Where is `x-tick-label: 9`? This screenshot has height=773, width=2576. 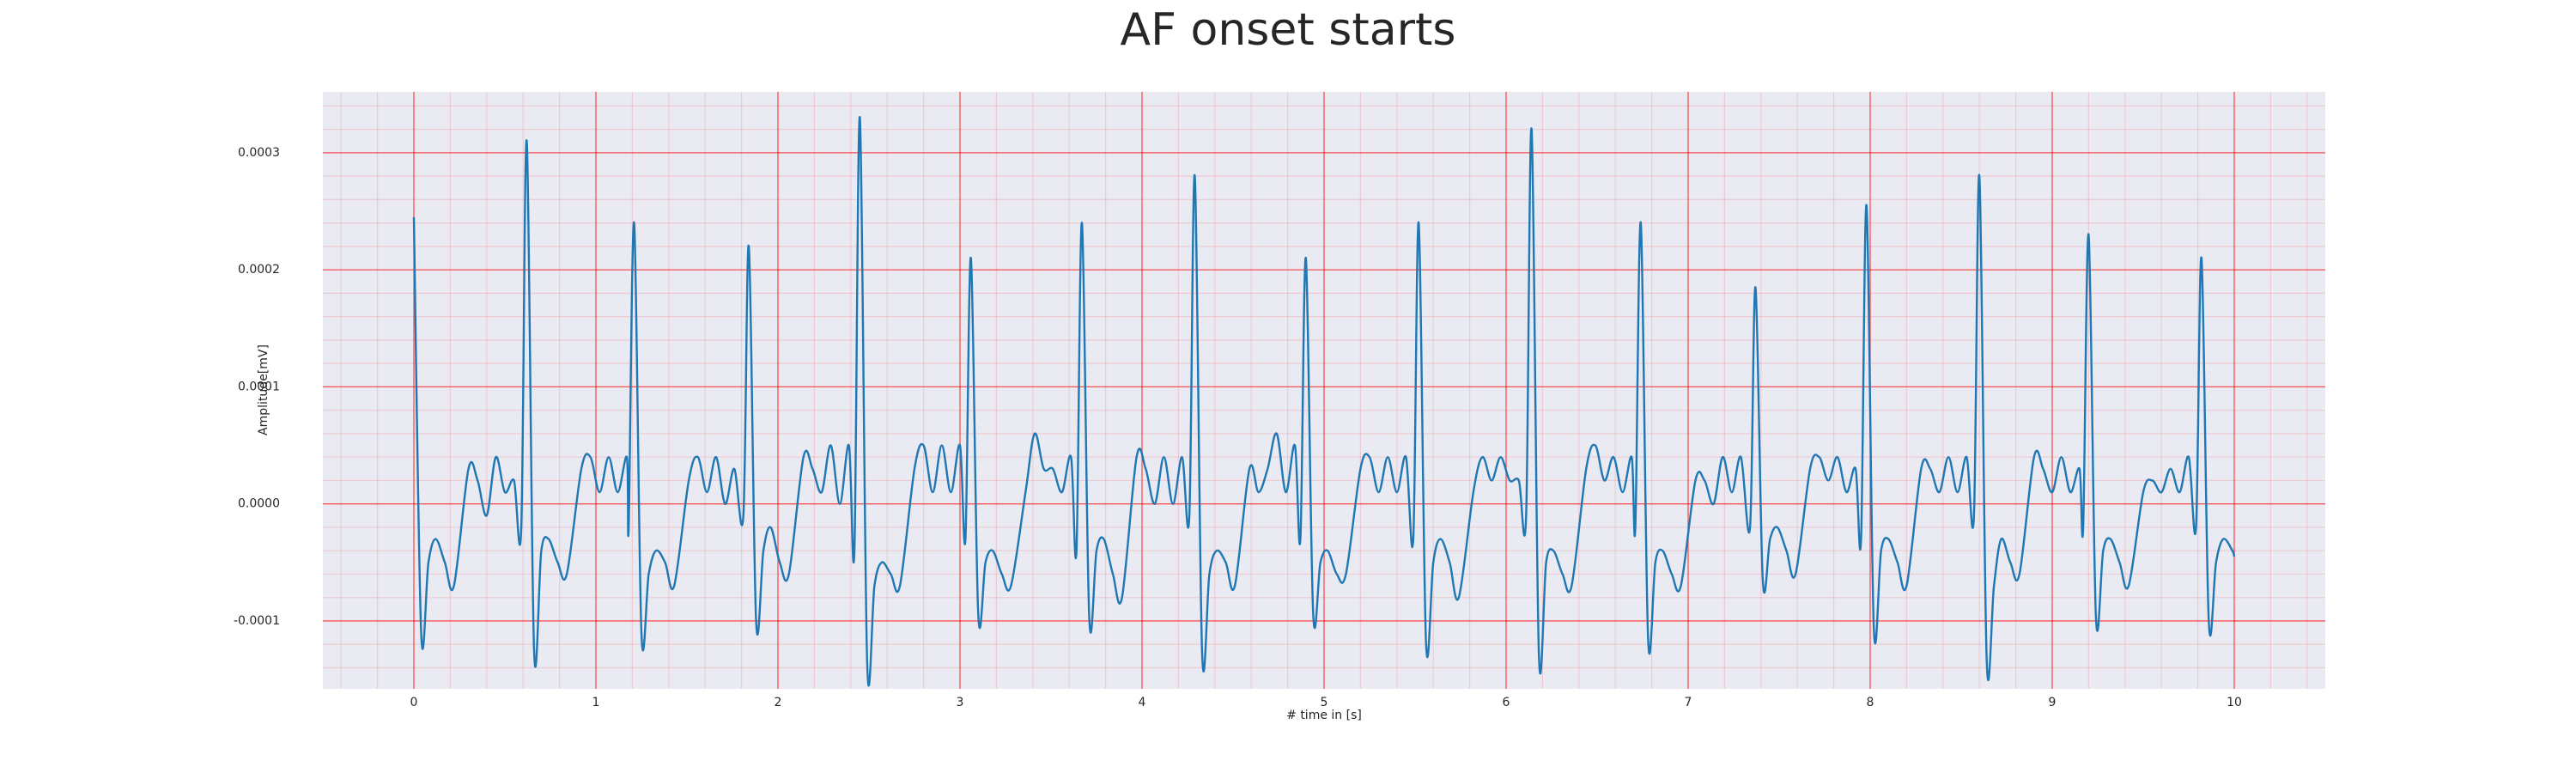
x-tick-label: 9 is located at coordinates (2053, 702).